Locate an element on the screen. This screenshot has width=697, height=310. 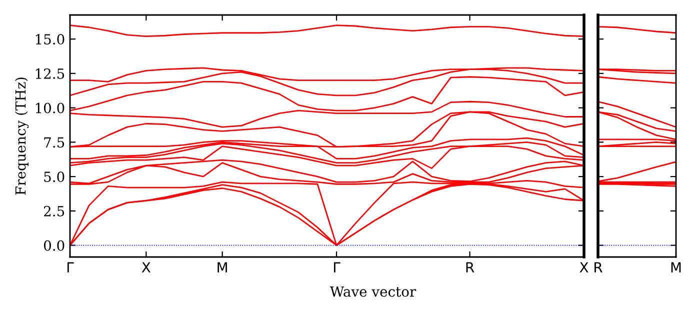
y-axis-title: Frequency (THz) is located at coordinates (22, 136).